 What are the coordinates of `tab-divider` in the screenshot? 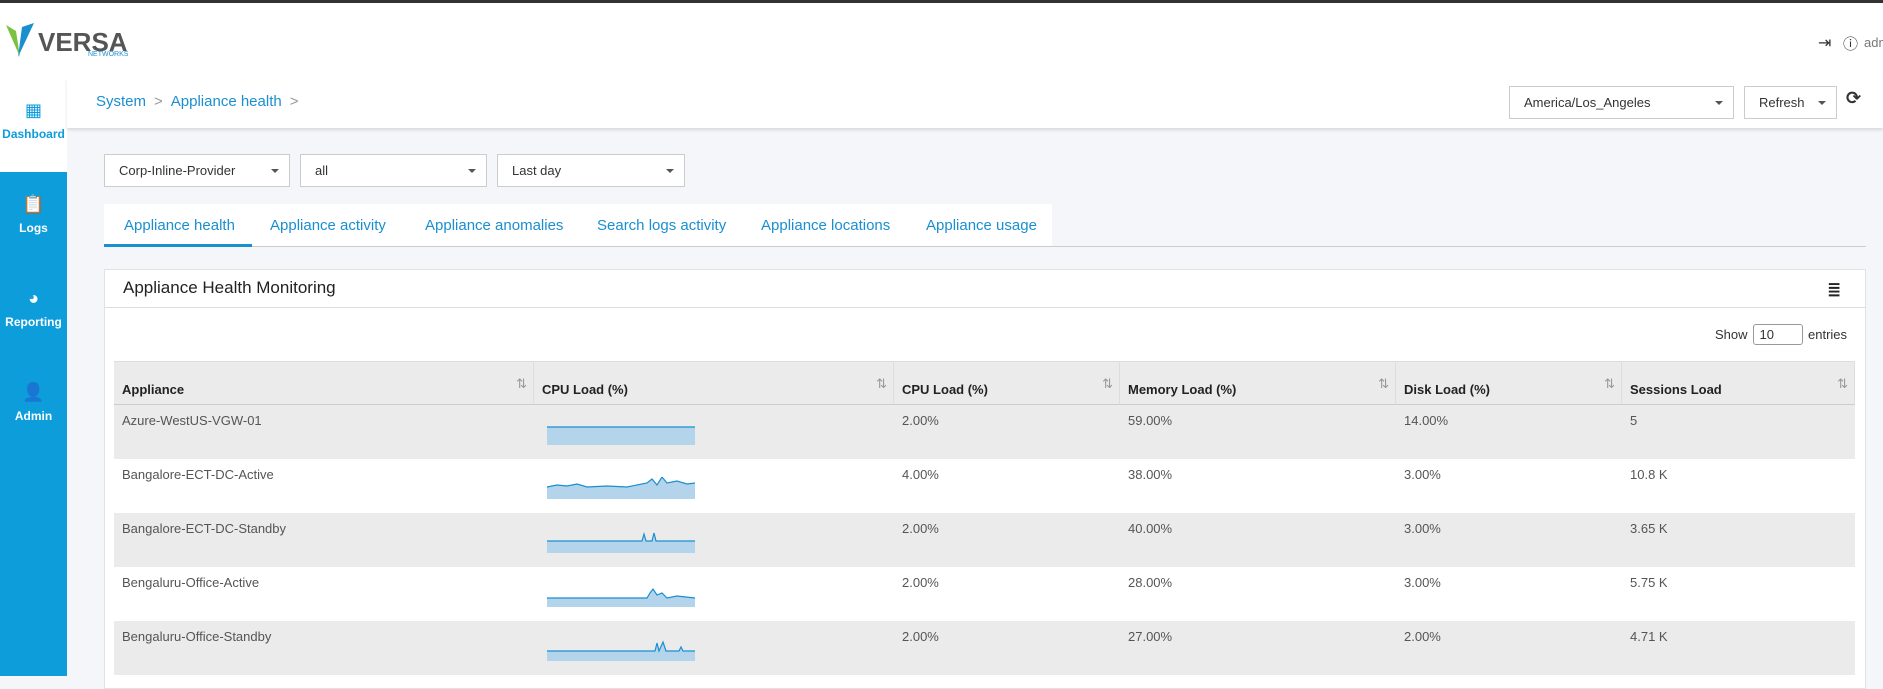 It's located at (985, 246).